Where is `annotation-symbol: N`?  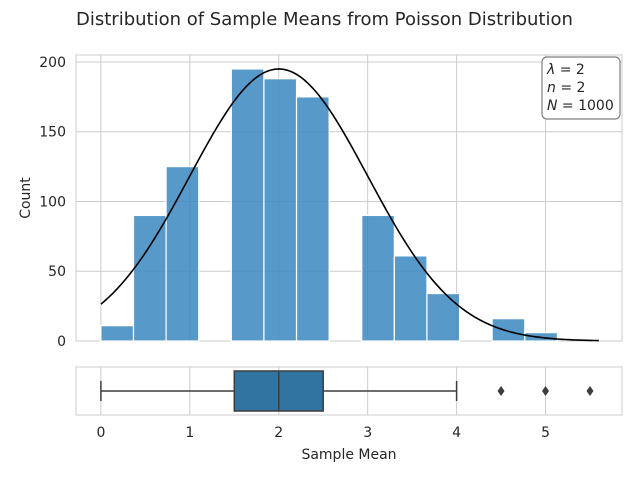 annotation-symbol: N is located at coordinates (552, 106).